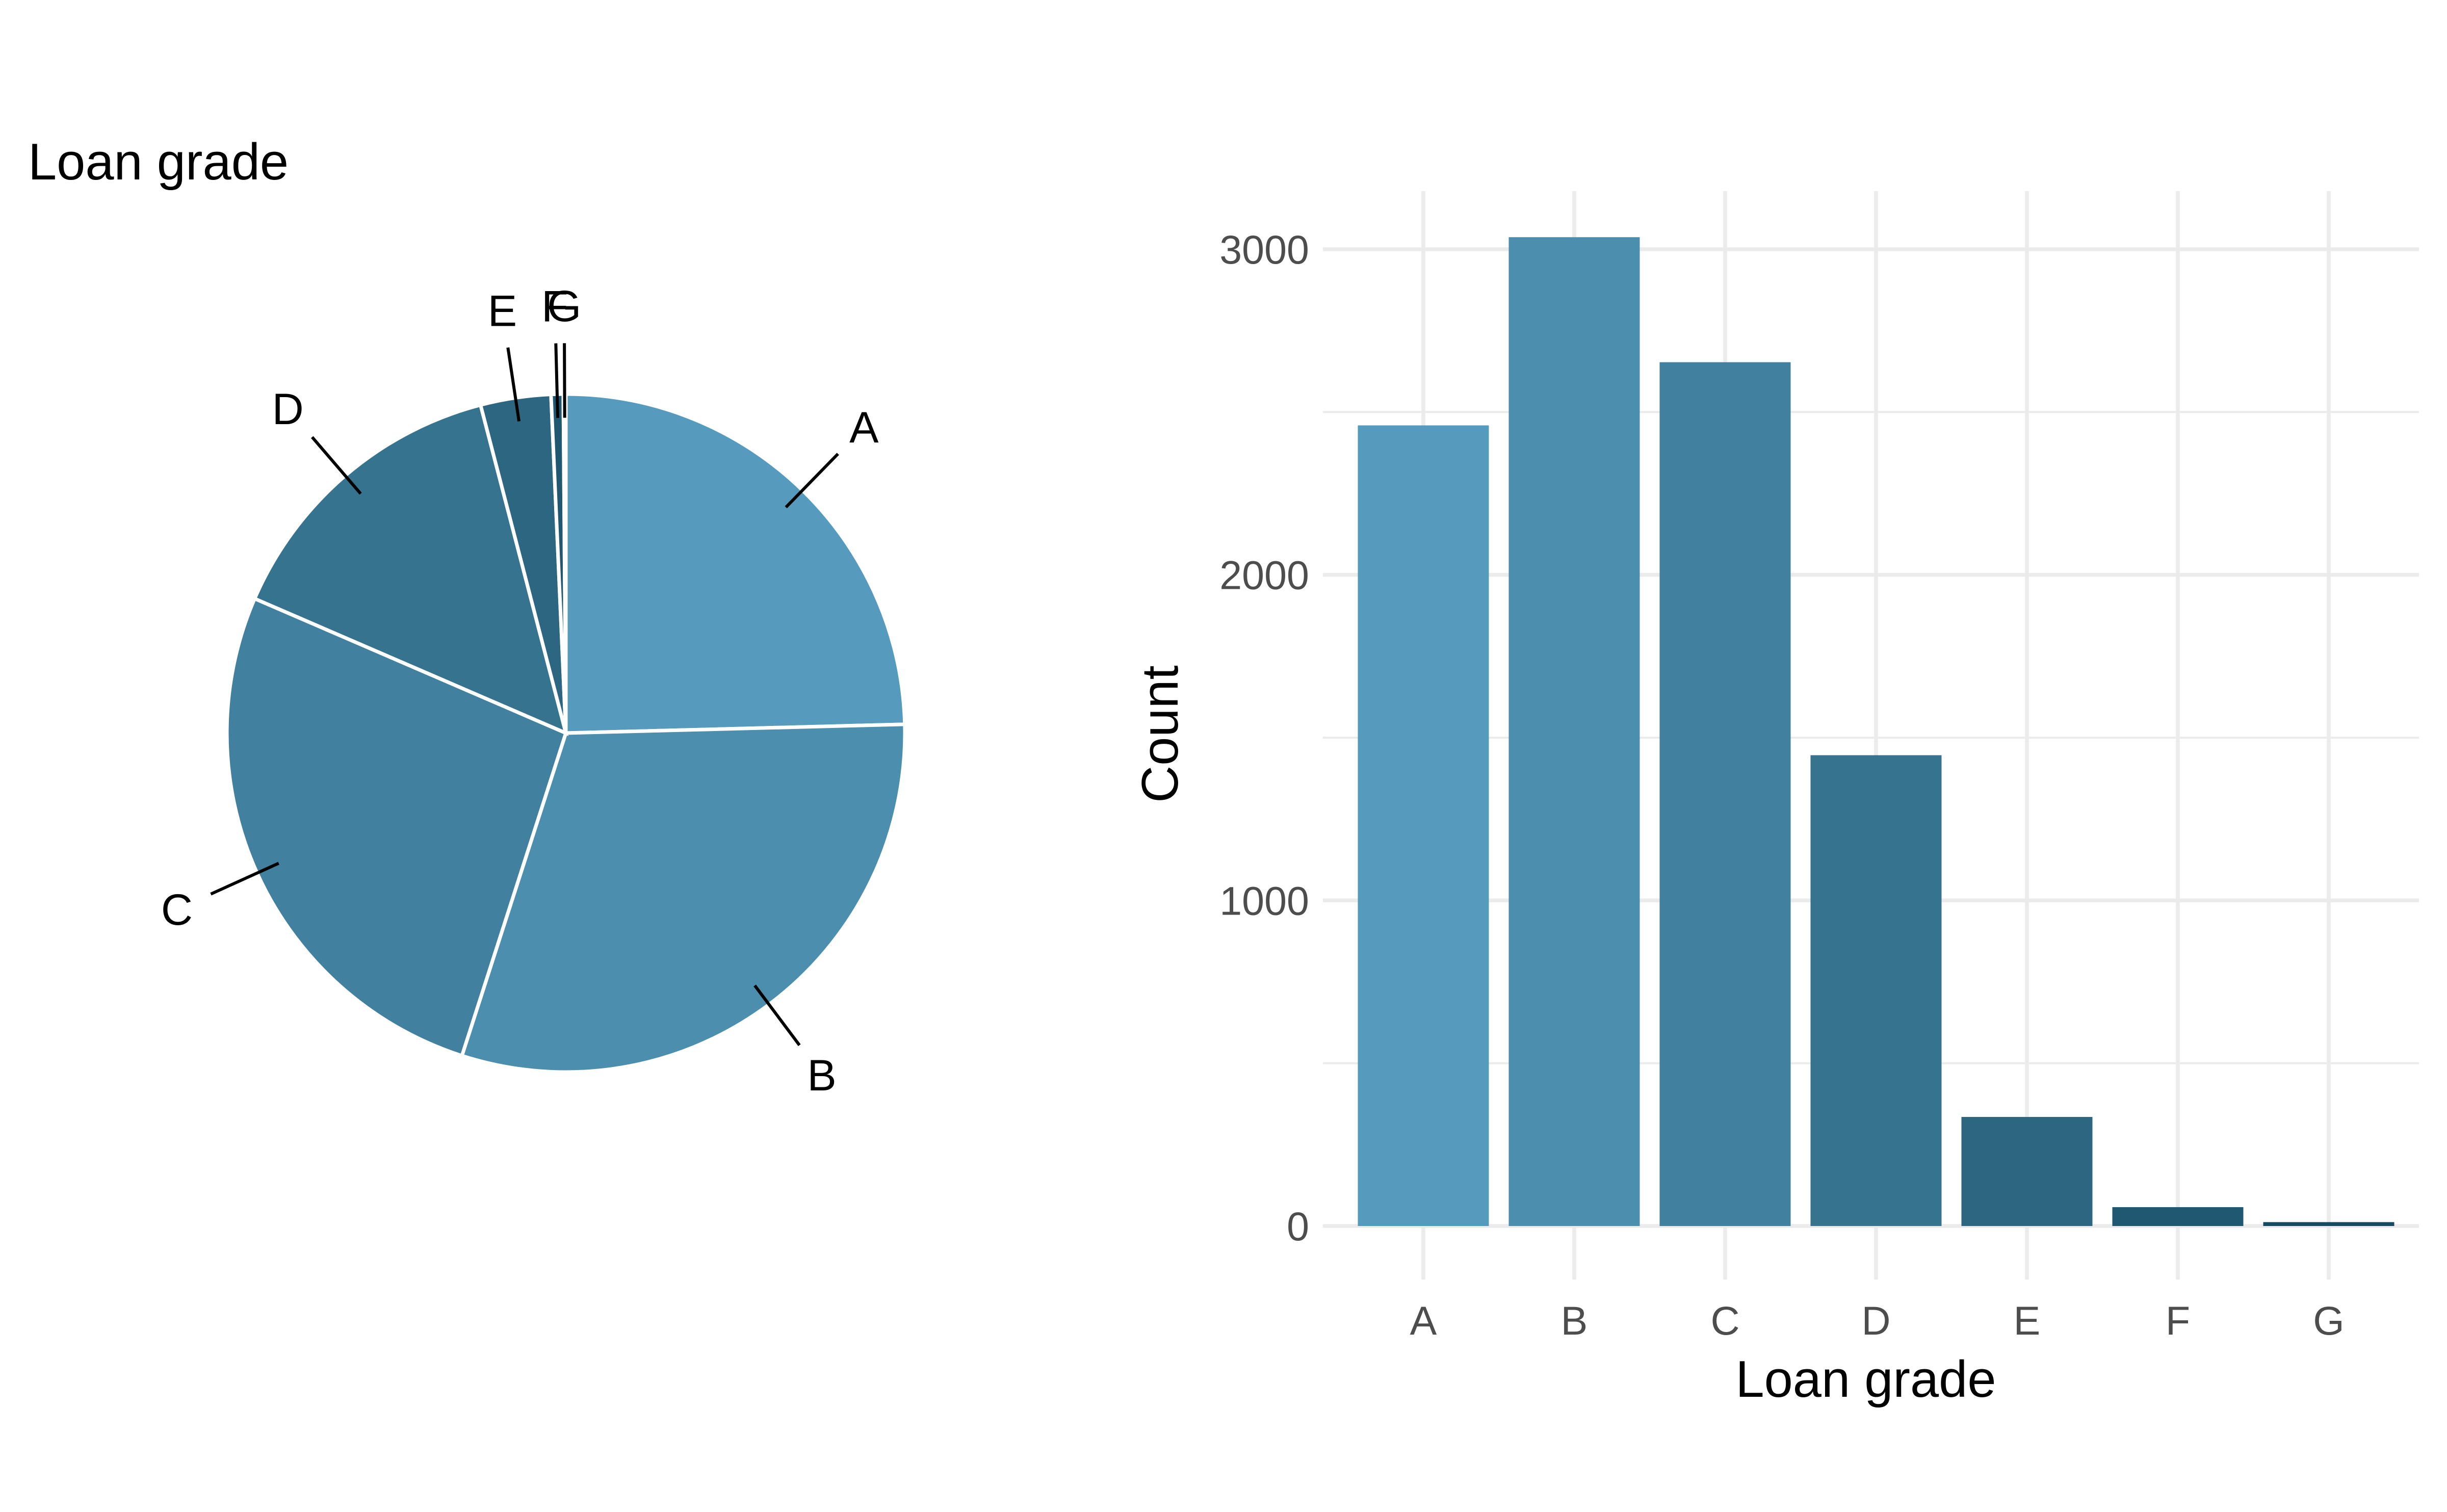 This screenshot has height=1512, width=2447. I want to click on pie-label-a: A, so click(864, 427).